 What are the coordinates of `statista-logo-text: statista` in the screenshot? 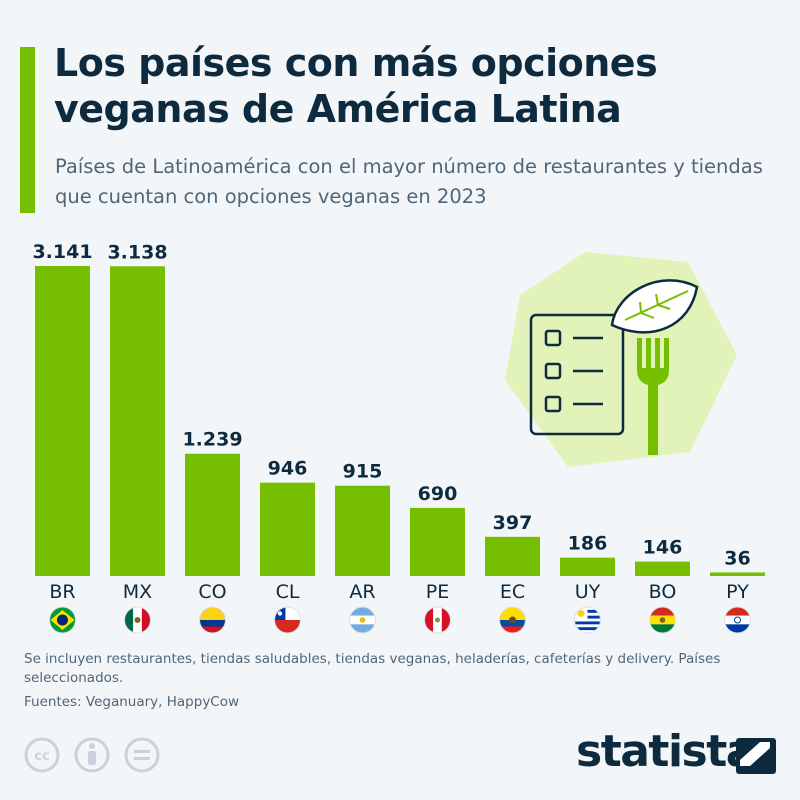 It's located at (665, 751).